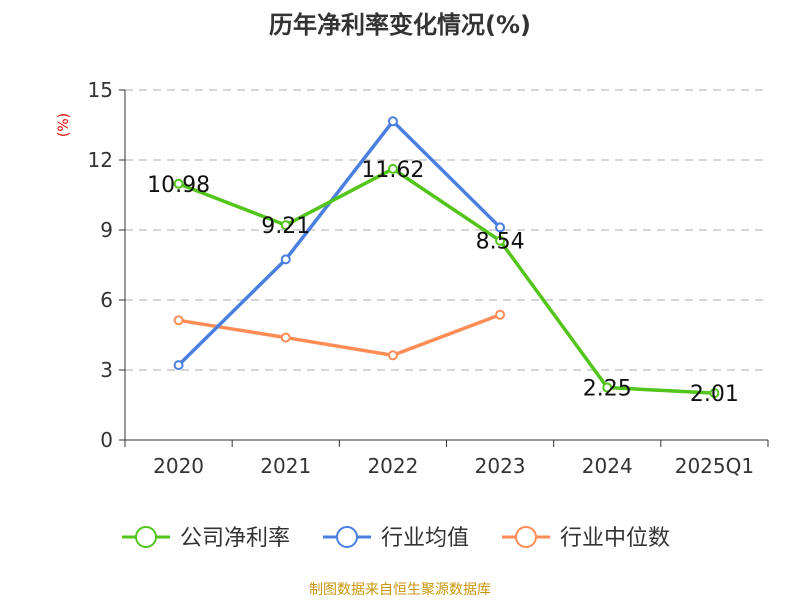  I want to click on x-tick-label: 2024, so click(607, 466).